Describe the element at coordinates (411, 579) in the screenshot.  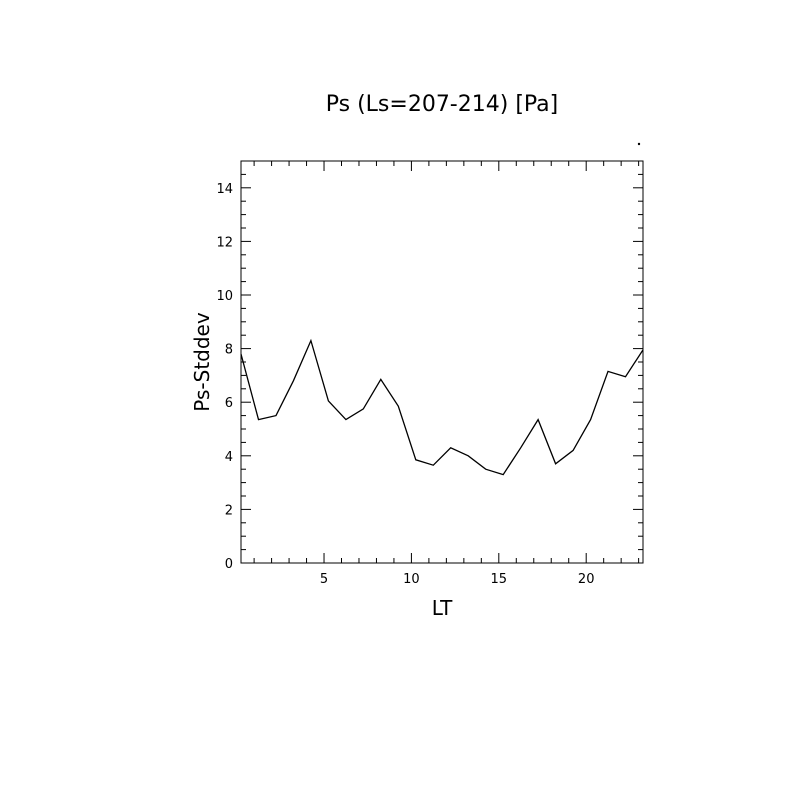
I see `x-tick-label: 10` at that location.